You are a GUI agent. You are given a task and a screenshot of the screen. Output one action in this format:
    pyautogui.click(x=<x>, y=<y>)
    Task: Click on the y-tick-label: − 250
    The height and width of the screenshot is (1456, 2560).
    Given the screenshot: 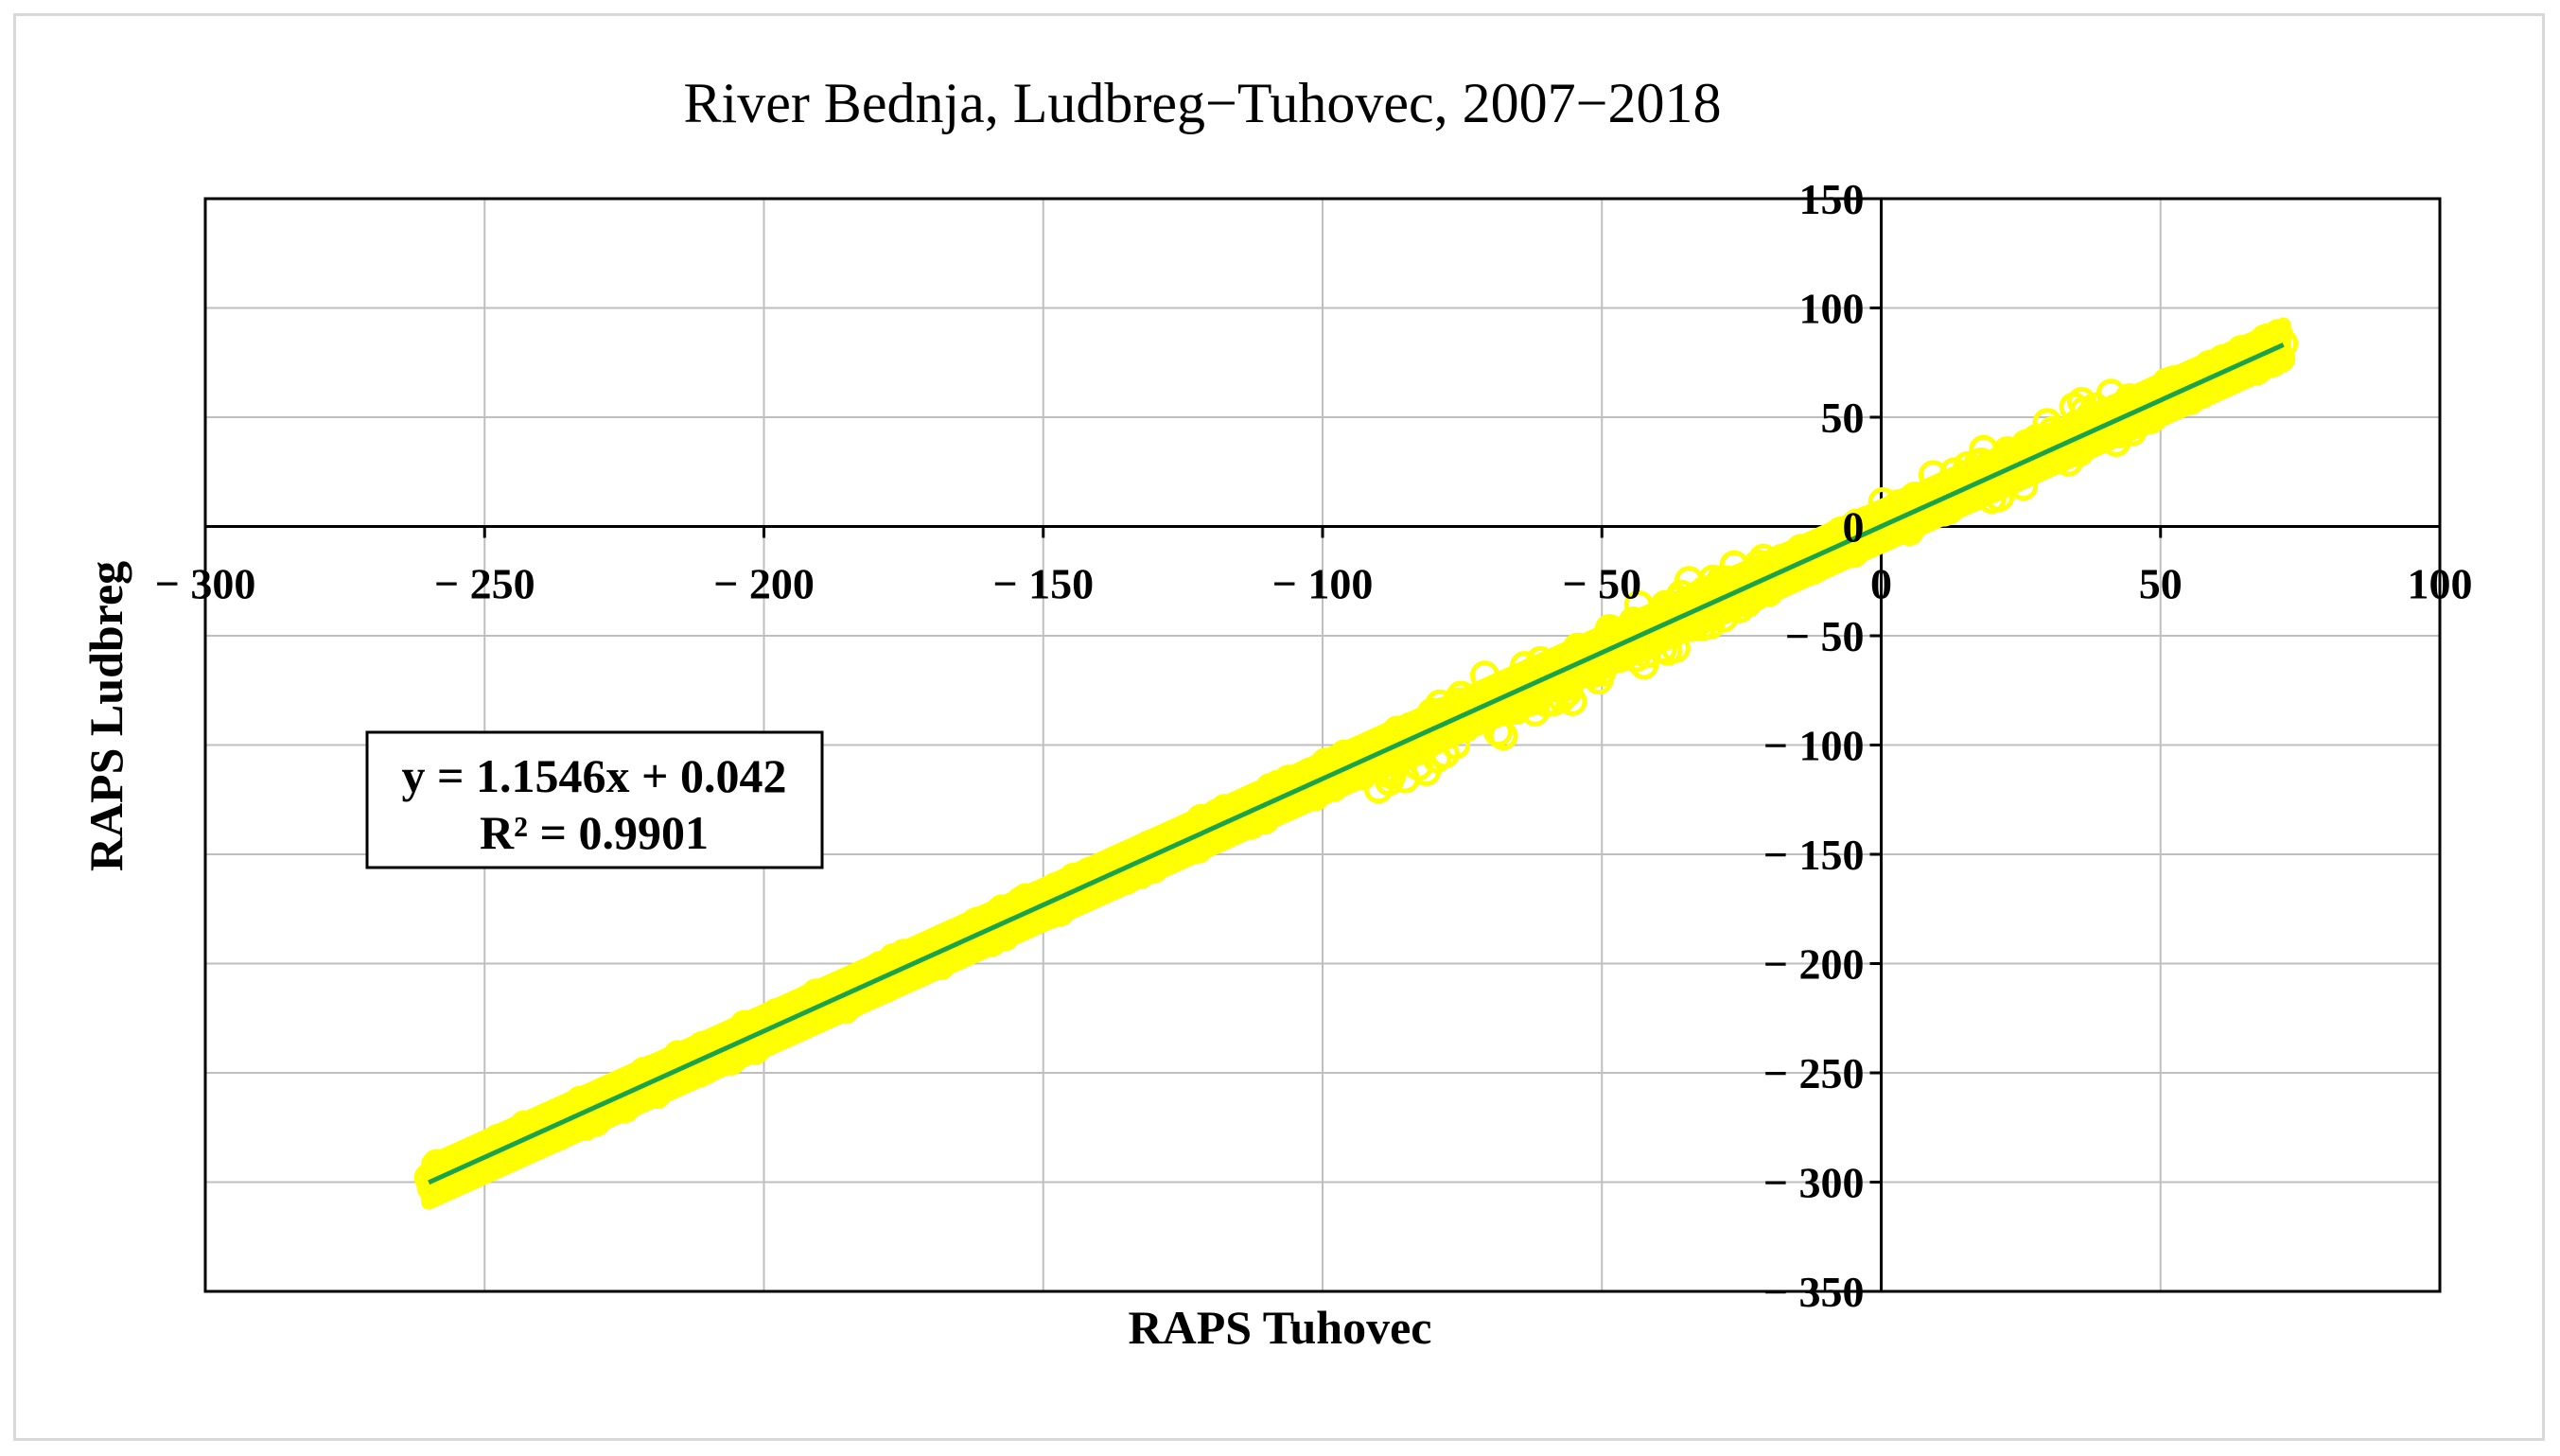 What is the action you would take?
    pyautogui.click(x=1814, y=1073)
    